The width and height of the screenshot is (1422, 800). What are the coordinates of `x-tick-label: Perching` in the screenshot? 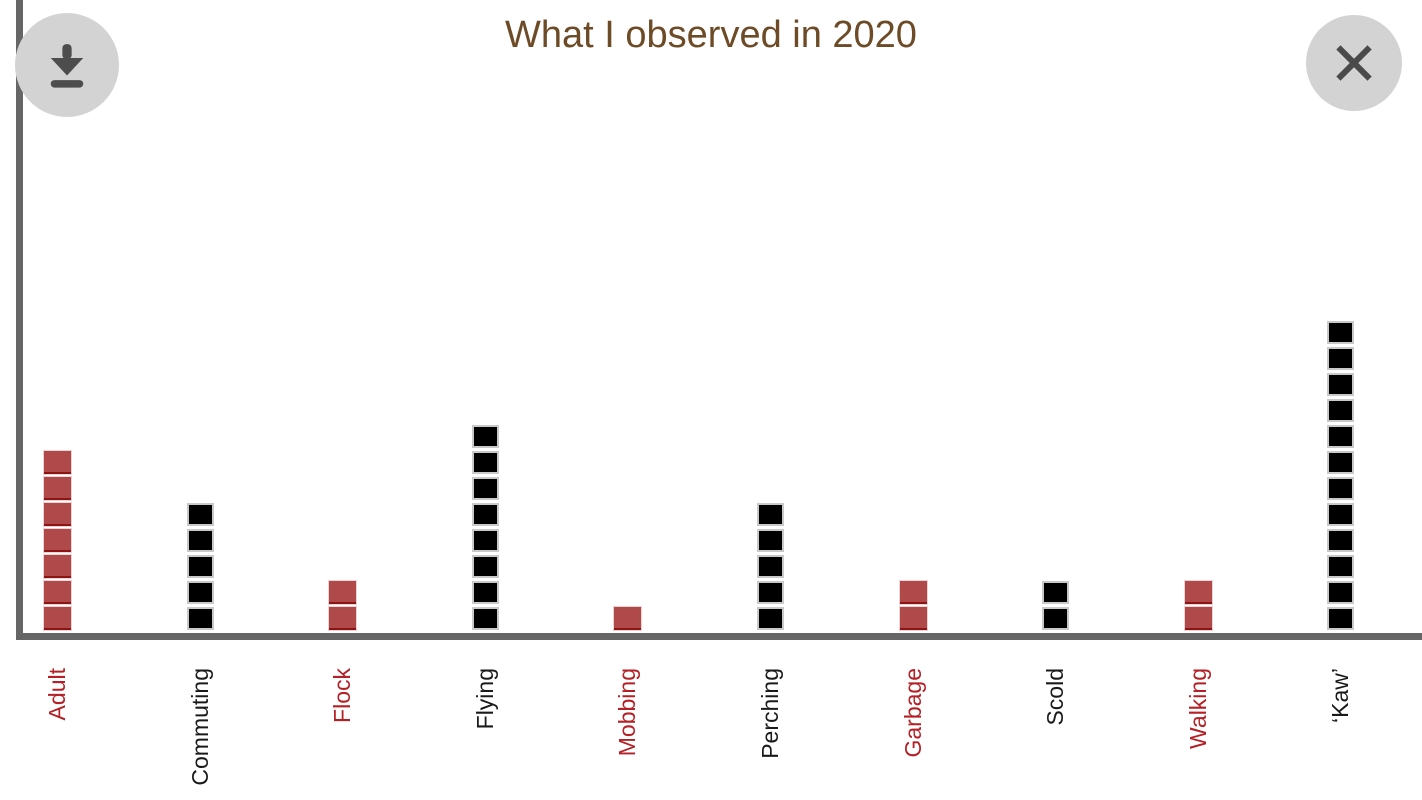 It's located at (770, 713).